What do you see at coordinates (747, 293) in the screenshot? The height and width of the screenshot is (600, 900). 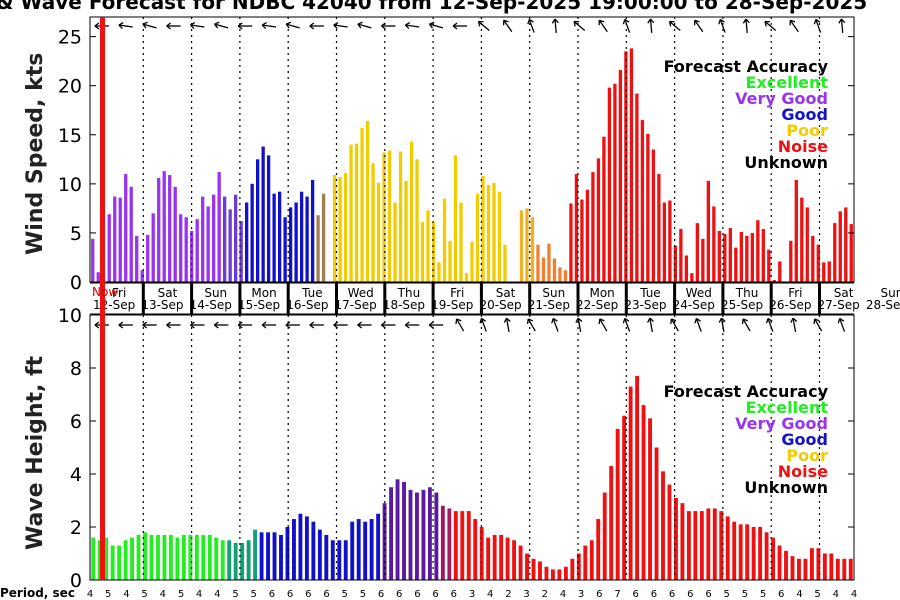 I see `day-of-week-label: Thu` at bounding box center [747, 293].